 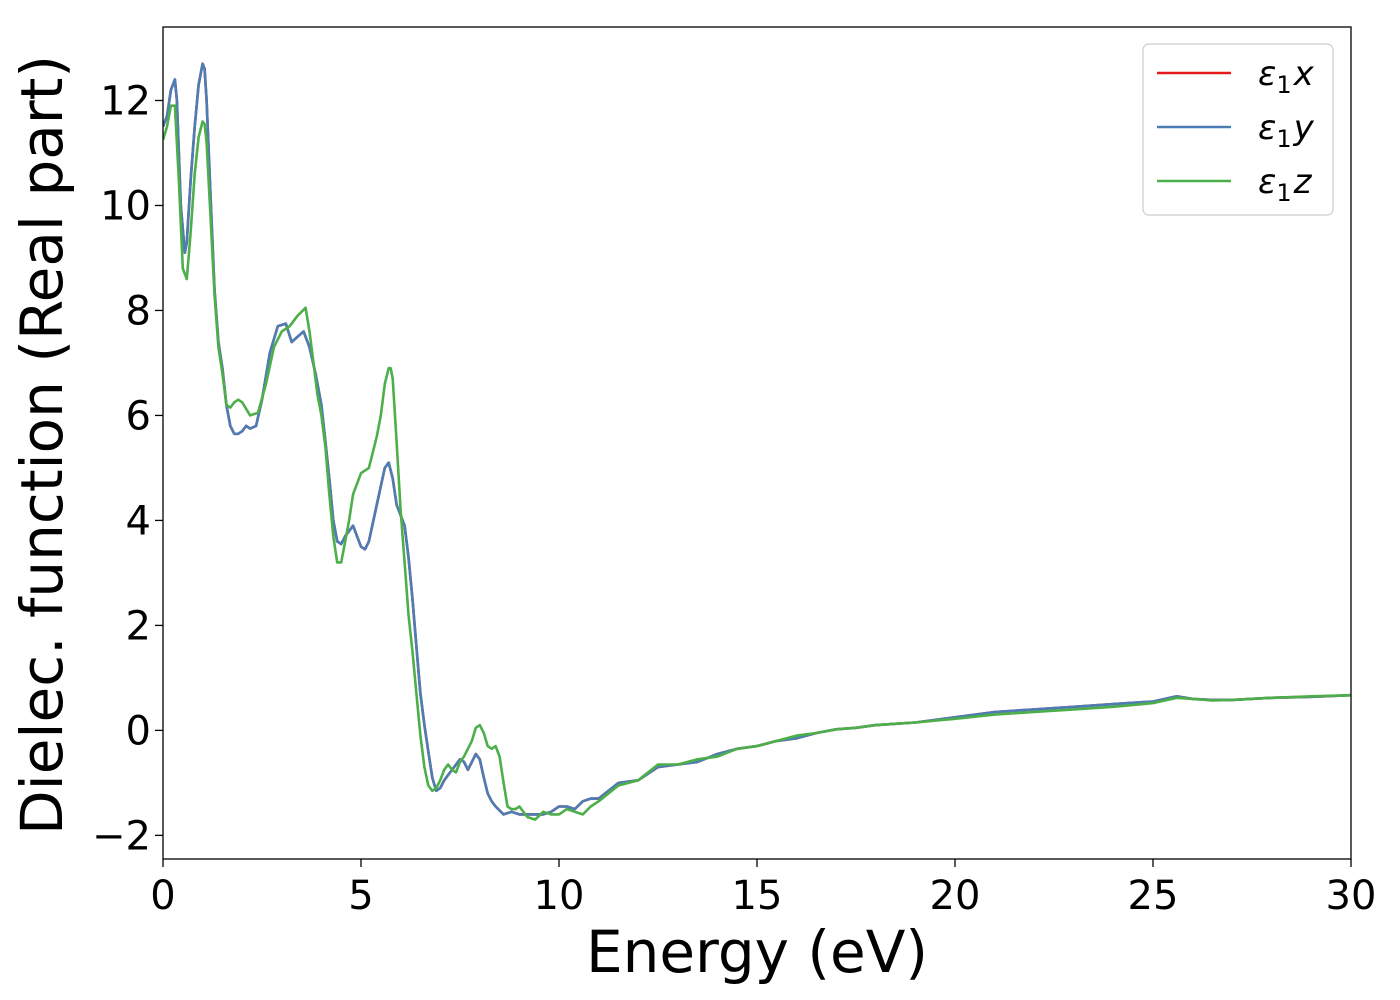 I want to click on y-tick-label: 6, so click(x=138, y=416).